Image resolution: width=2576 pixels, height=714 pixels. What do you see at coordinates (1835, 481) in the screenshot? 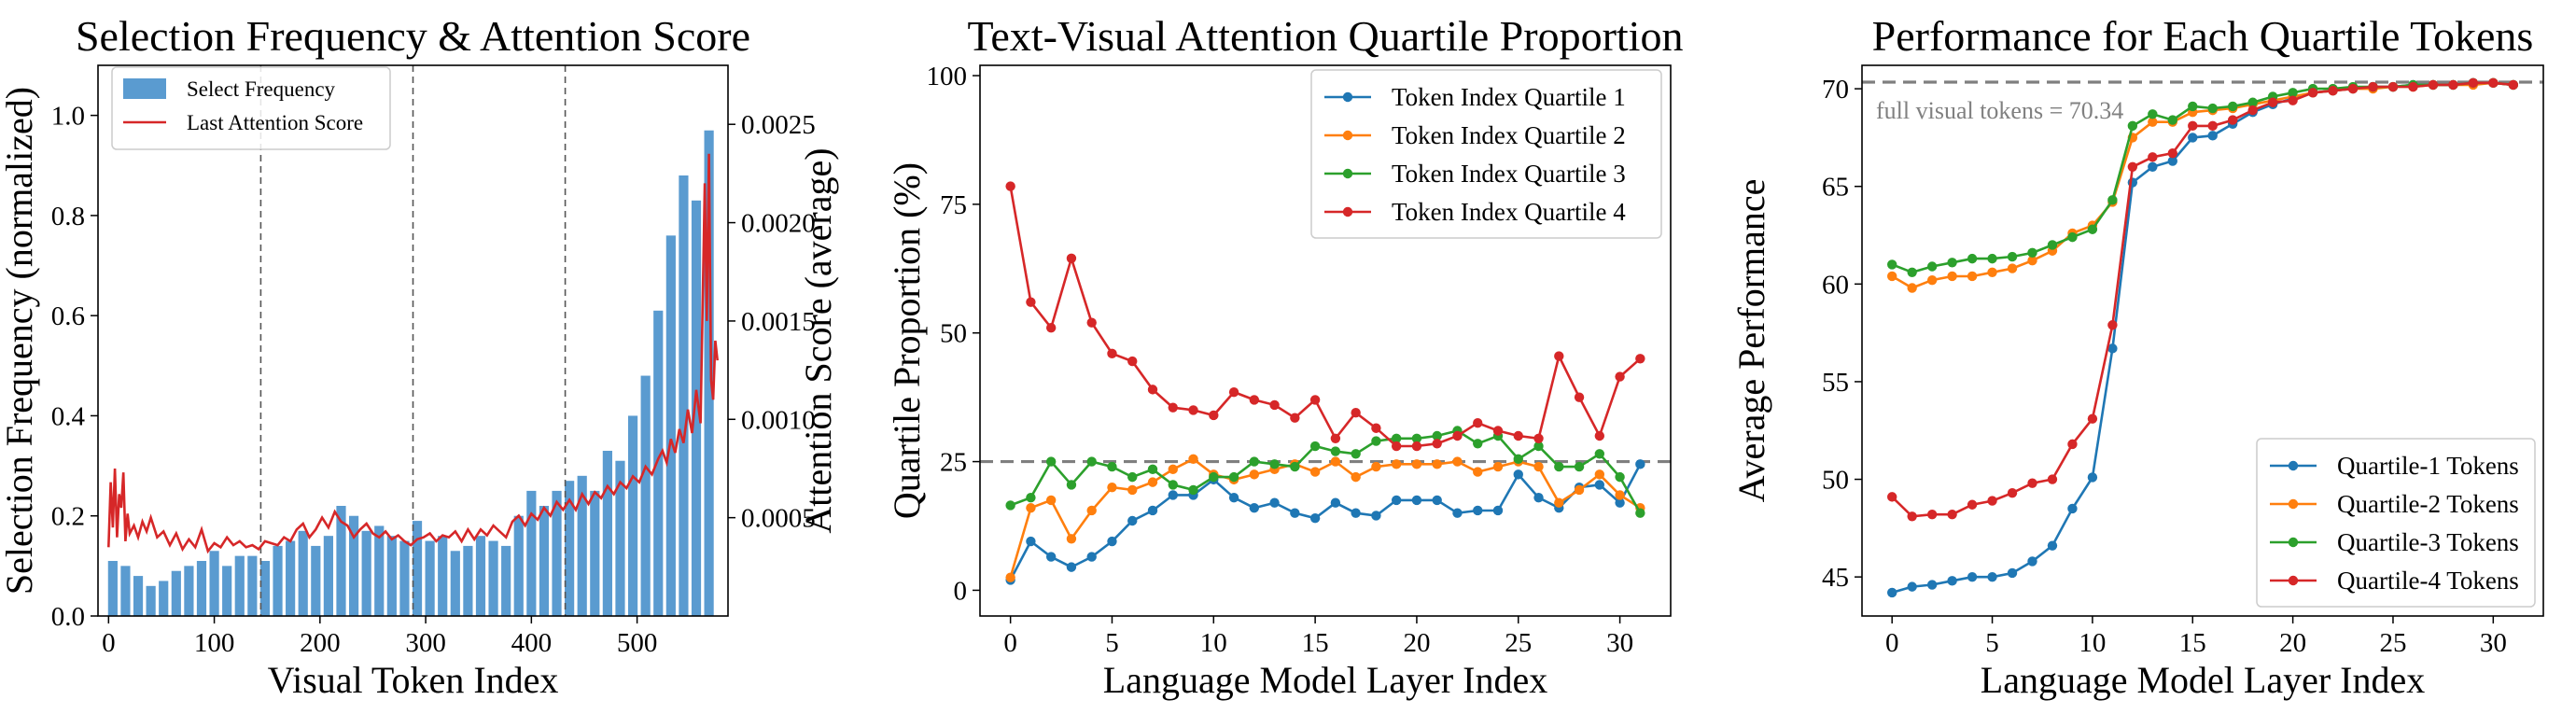
I see `y-tick-label: 50` at bounding box center [1835, 481].